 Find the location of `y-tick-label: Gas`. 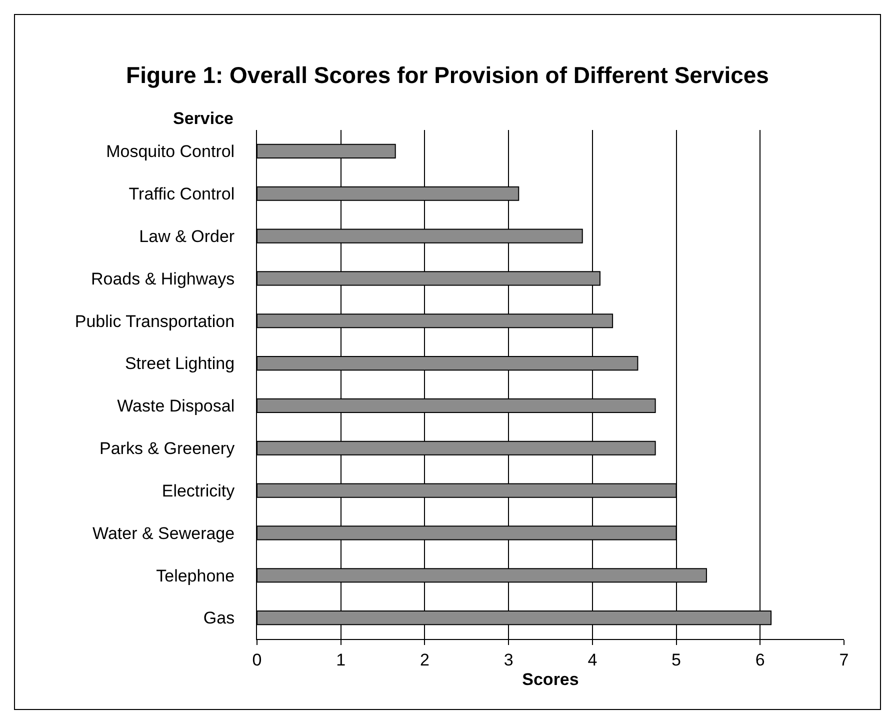

y-tick-label: Gas is located at coordinates (219, 618).